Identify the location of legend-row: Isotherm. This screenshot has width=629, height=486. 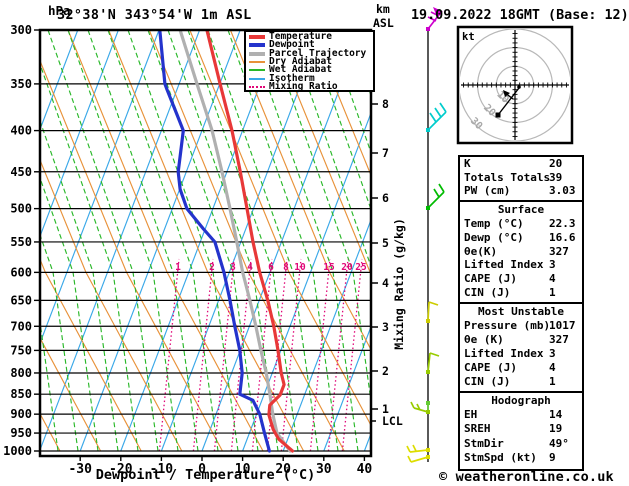
(311, 78).